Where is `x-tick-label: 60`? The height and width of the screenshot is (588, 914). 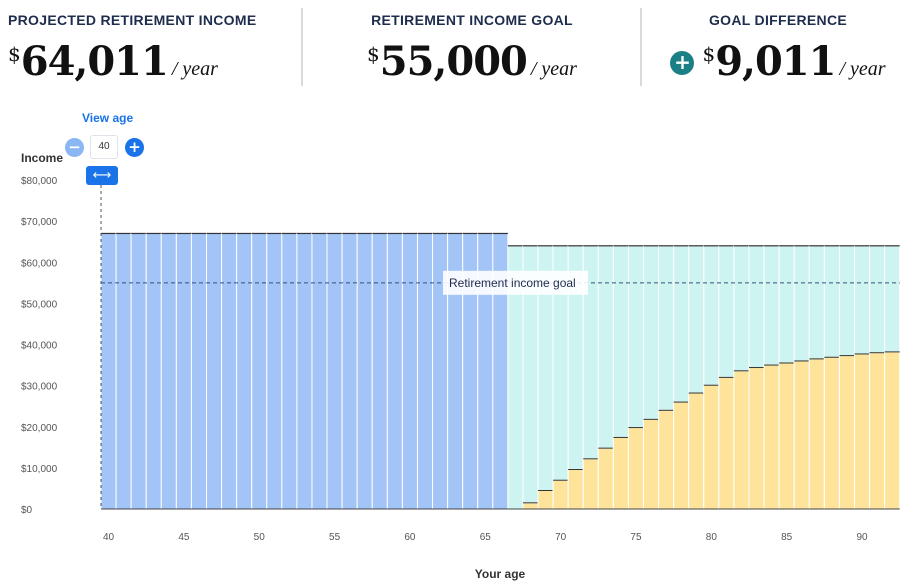 x-tick-label: 60 is located at coordinates (410, 537).